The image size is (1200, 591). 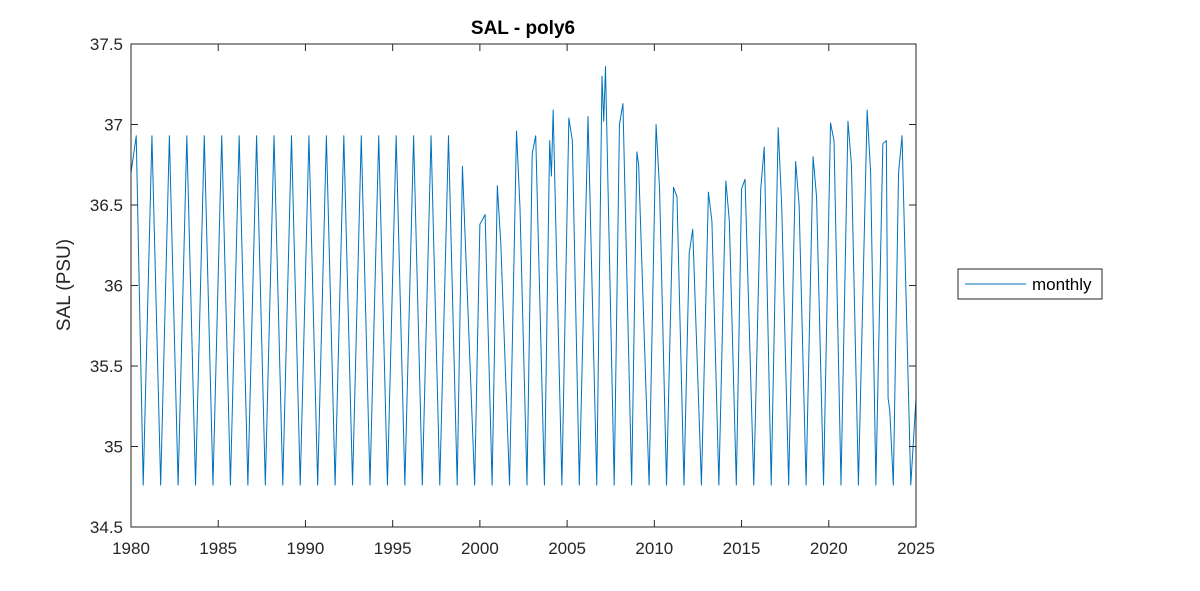 I want to click on y-tick-label: 37, so click(x=113, y=125).